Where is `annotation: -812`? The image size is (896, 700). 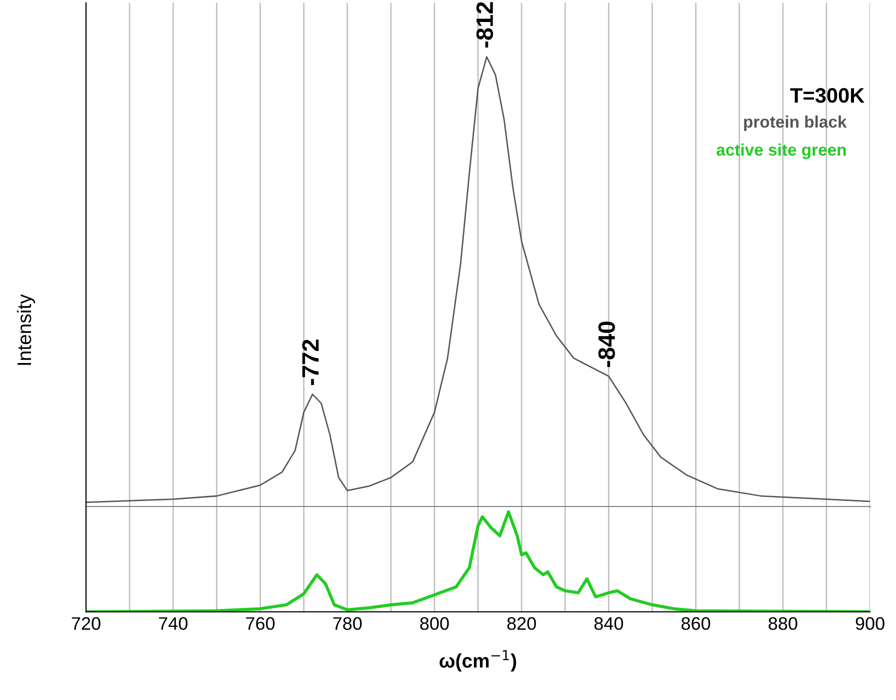 annotation: -812 is located at coordinates (485, 25).